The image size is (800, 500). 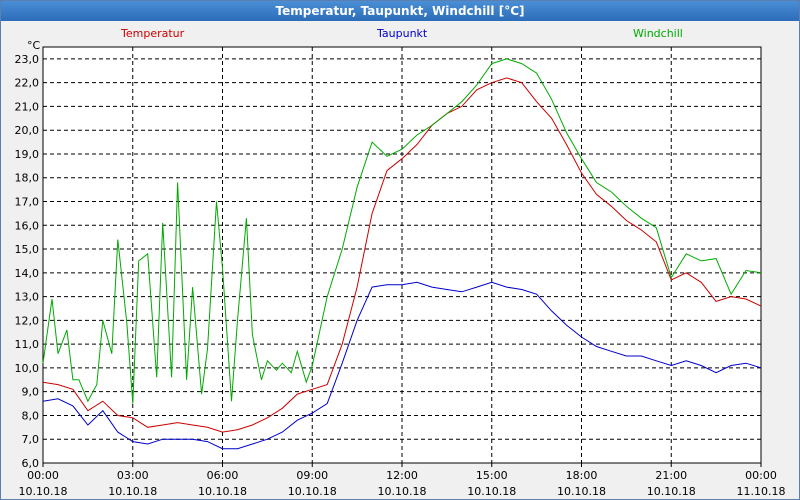 What do you see at coordinates (27, 320) in the screenshot?
I see `y-tick-label: 12,0` at bounding box center [27, 320].